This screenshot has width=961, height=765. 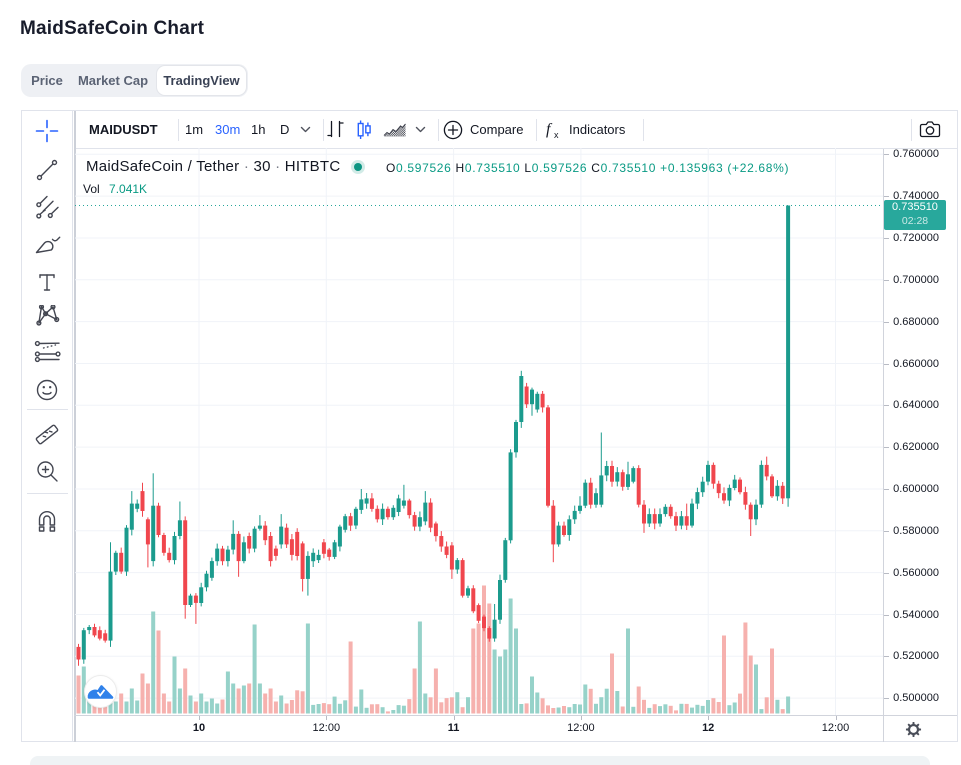 What do you see at coordinates (549, 129) in the screenshot?
I see `svg-text: f` at bounding box center [549, 129].